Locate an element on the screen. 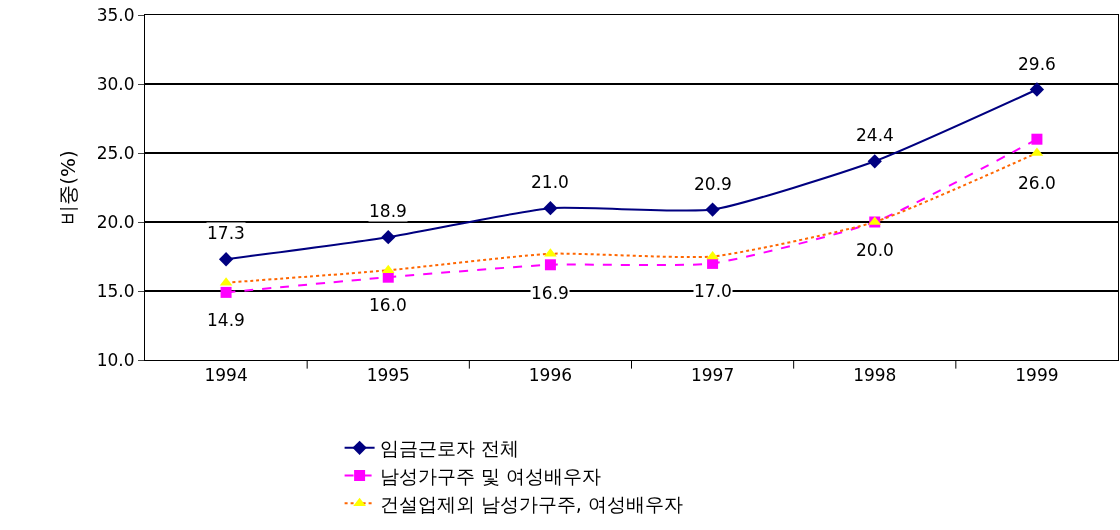 The image size is (1120, 530). data-label: 18.9 is located at coordinates (388, 211).